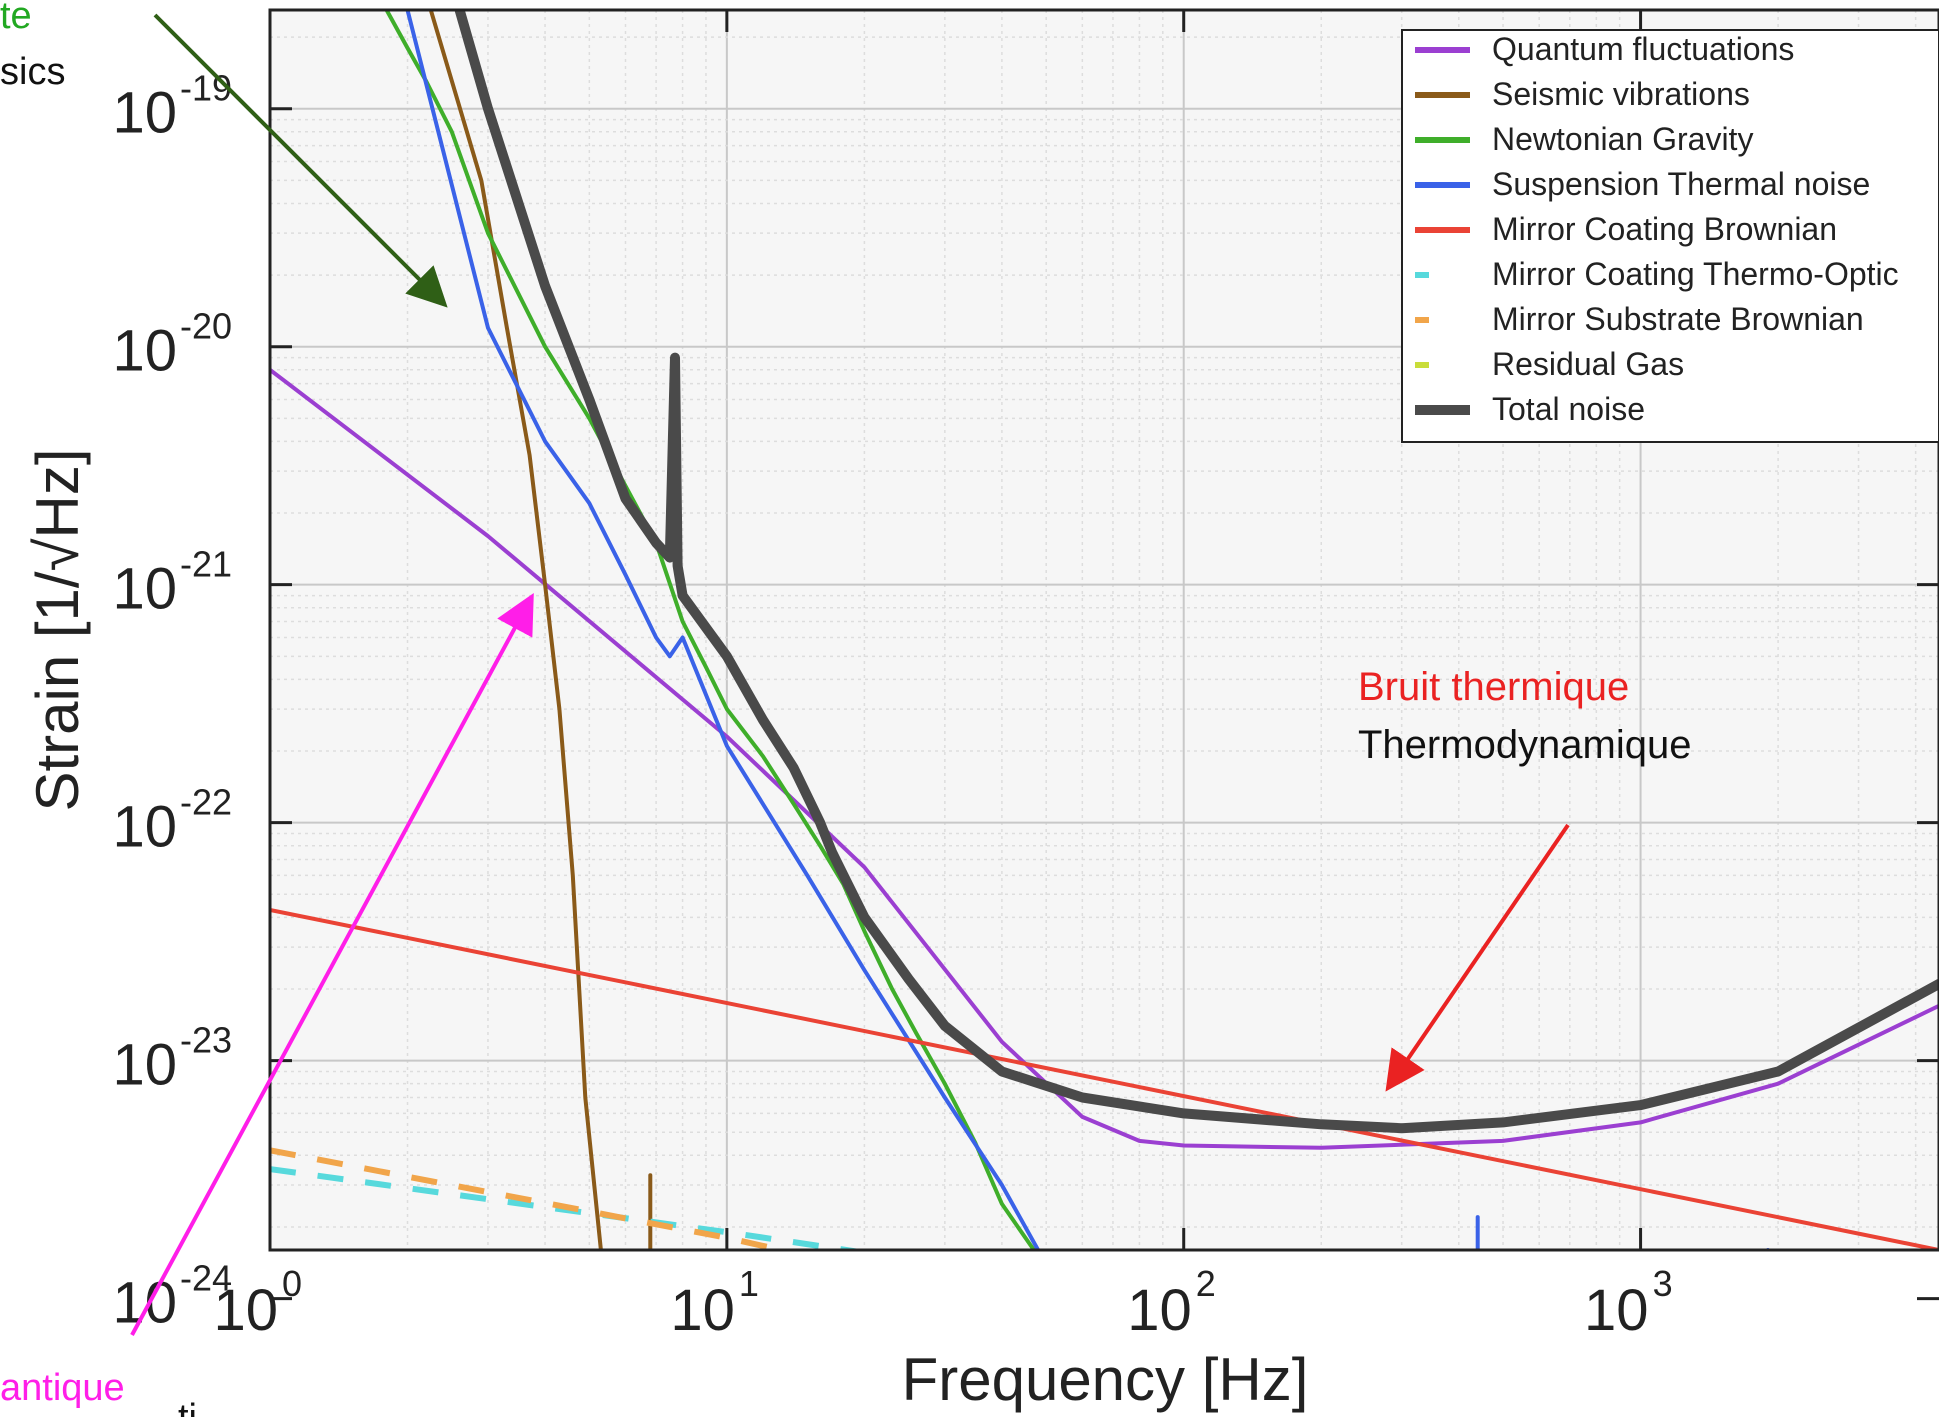 The width and height of the screenshot is (1939, 1417). Describe the element at coordinates (206, 1040) in the screenshot. I see `y-tick-label-exponent: -23` at that location.